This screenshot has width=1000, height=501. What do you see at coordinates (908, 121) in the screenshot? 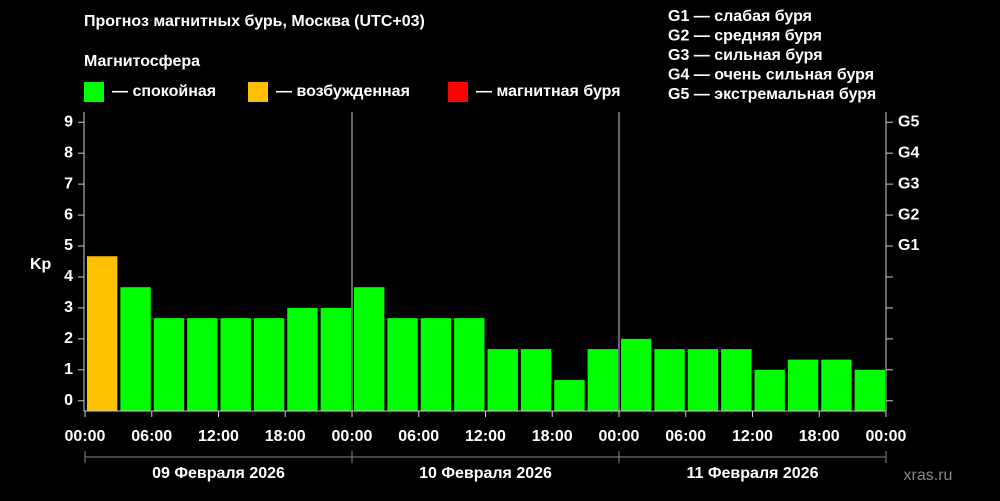
I see `y2-tick-label: G5` at bounding box center [908, 121].